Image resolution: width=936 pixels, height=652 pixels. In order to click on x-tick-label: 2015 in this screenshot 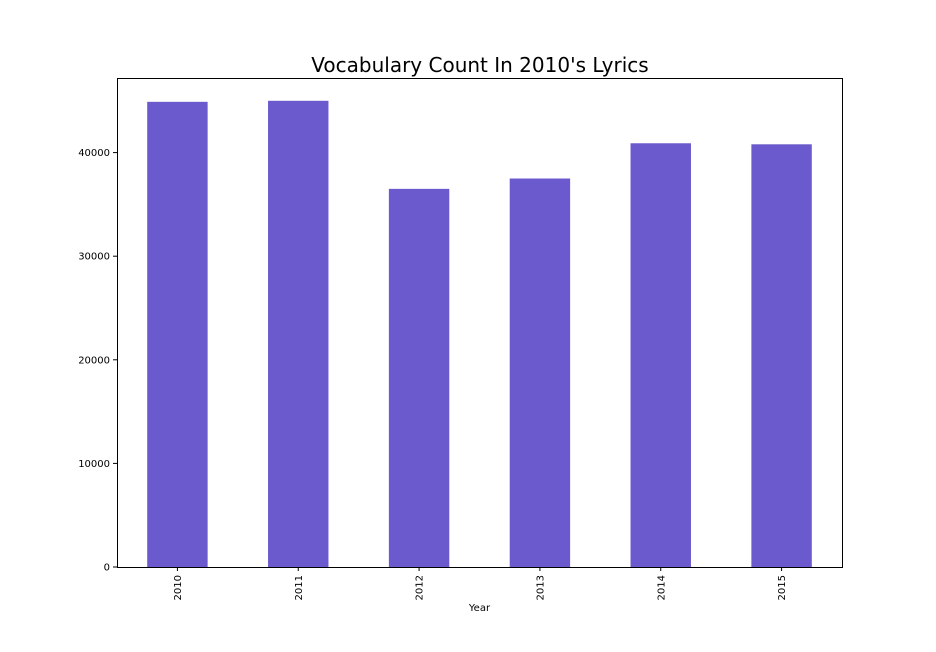, I will do `click(782, 587)`.